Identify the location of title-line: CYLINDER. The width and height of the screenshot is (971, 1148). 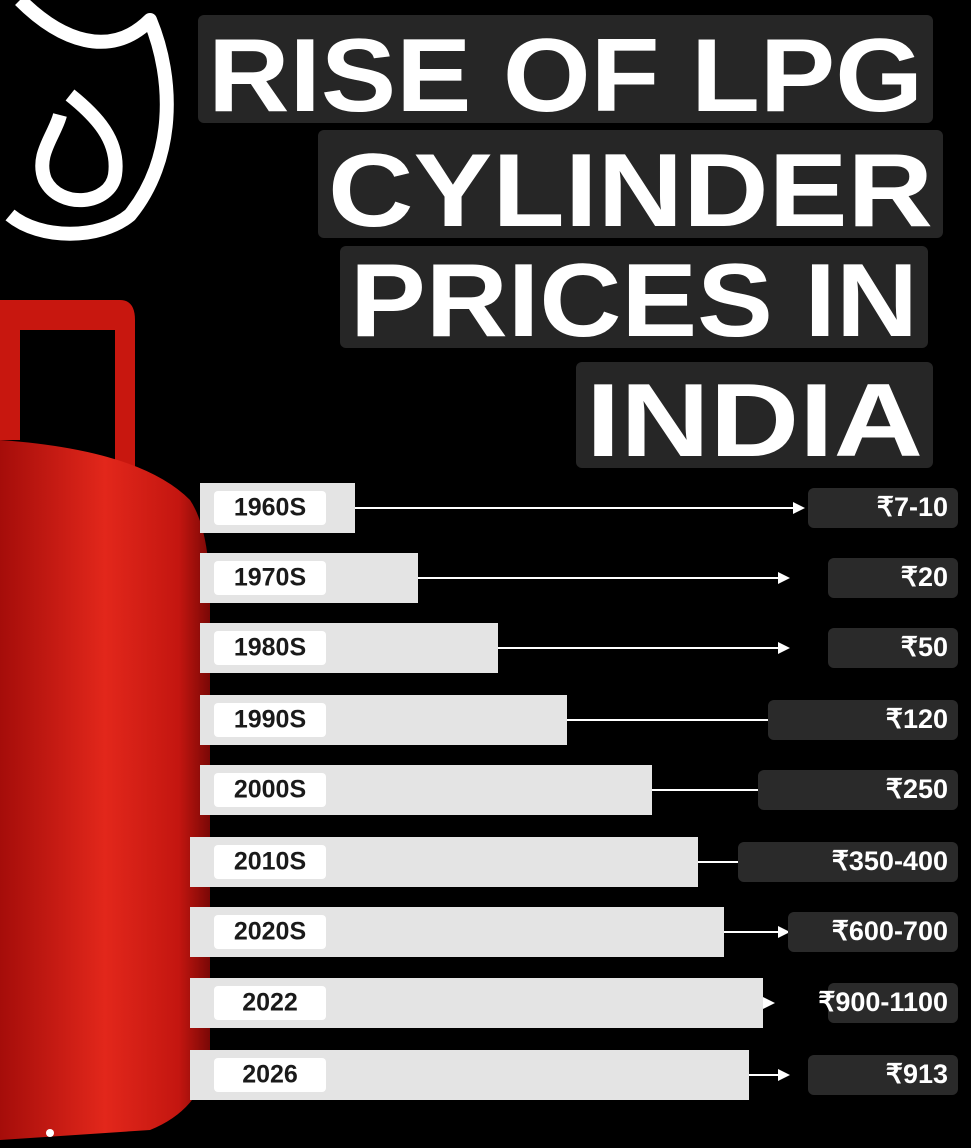
(630, 191).